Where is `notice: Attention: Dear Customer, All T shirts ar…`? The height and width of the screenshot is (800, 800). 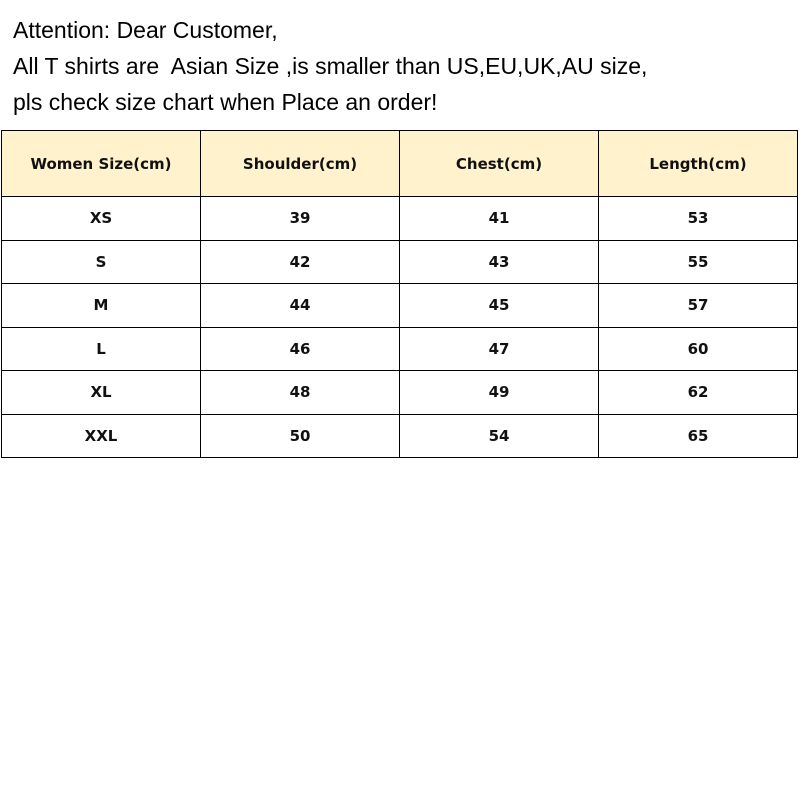 notice: Attention: Dear Customer, All T shirts ar… is located at coordinates (406, 67).